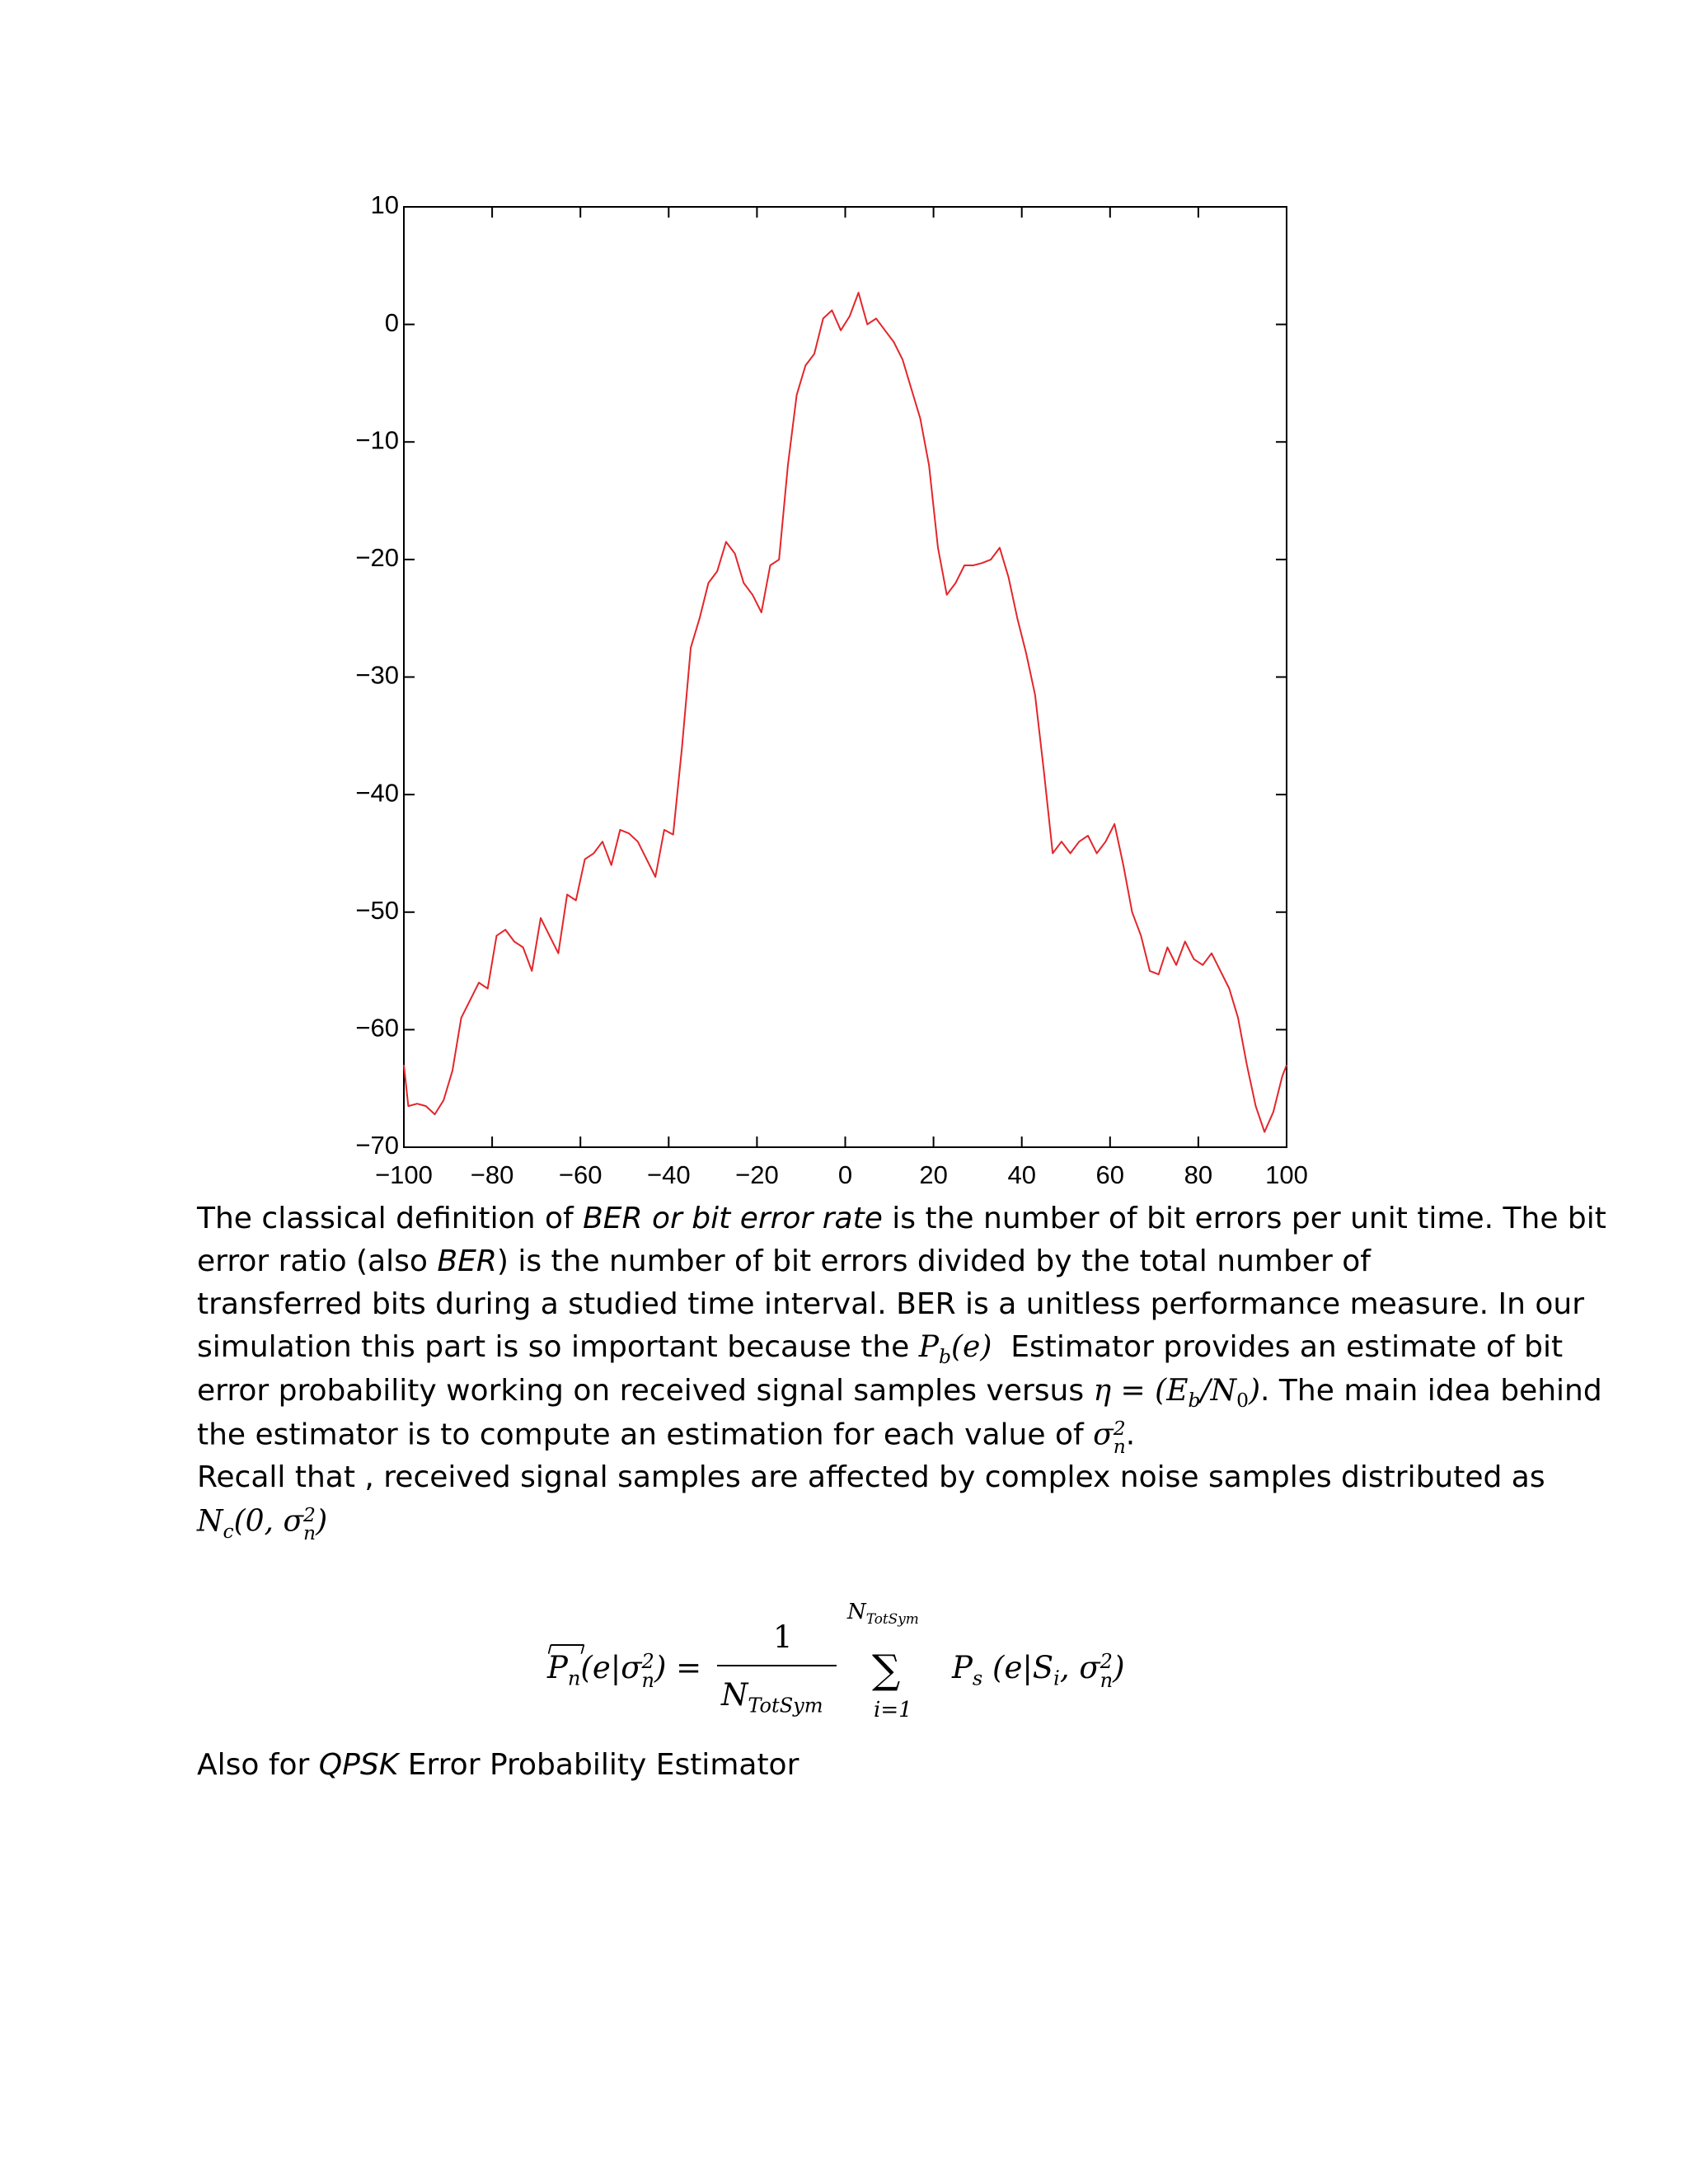  Describe the element at coordinates (377, 675) in the screenshot. I see `y-tick-label: −30` at that location.